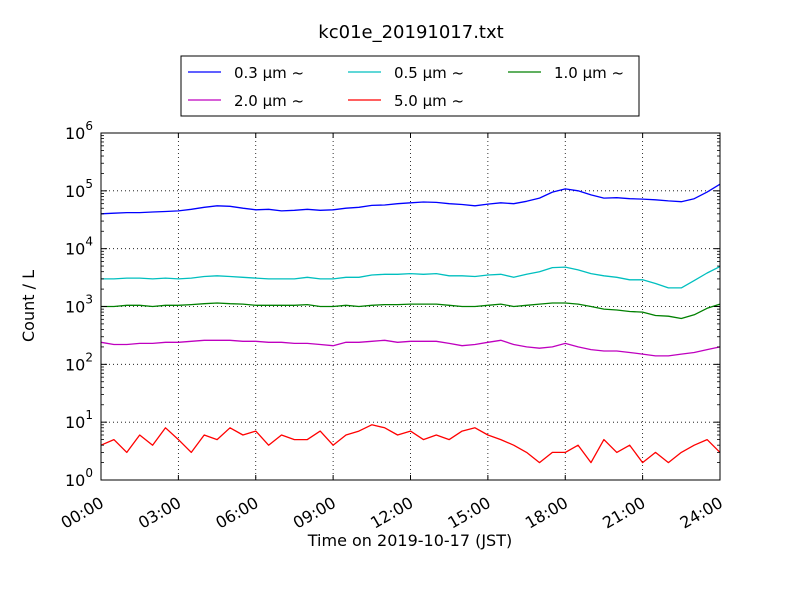 The width and height of the screenshot is (800, 600). What do you see at coordinates (79, 420) in the screenshot?
I see `y-tick-label: 10¹` at bounding box center [79, 420].